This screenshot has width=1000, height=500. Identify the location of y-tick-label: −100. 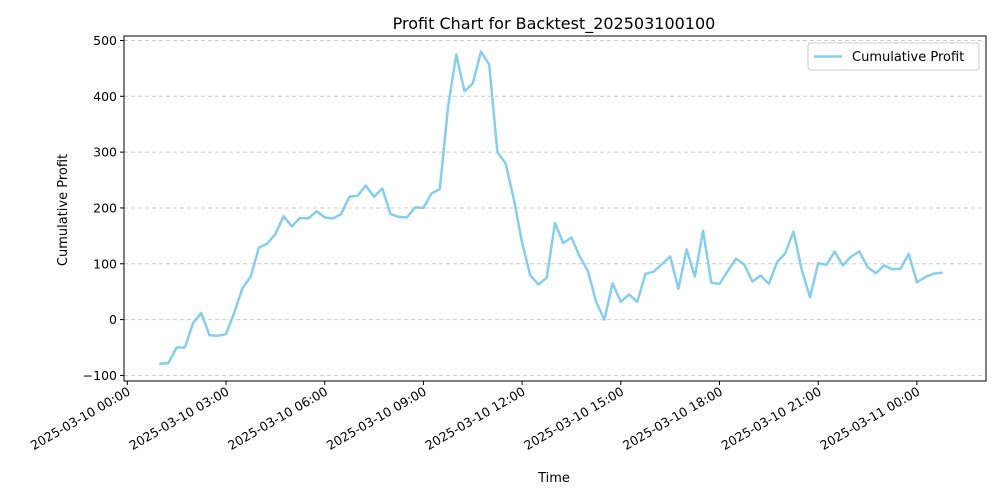
(100, 375).